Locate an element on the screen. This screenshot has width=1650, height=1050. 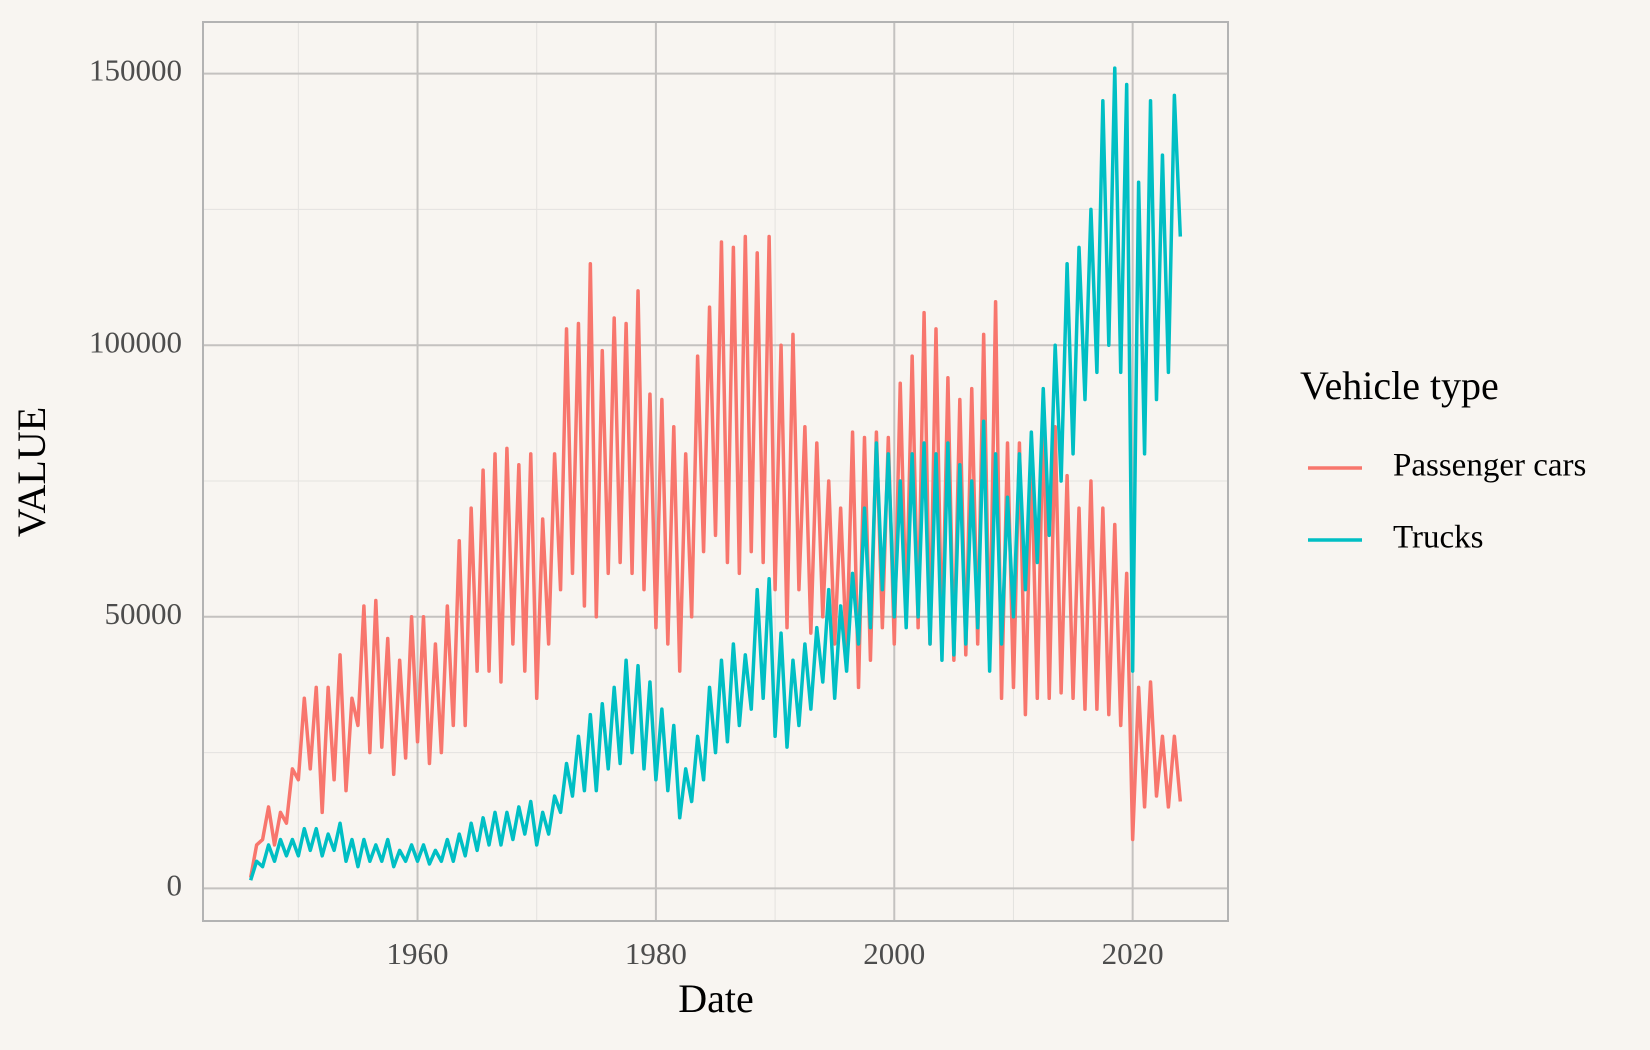
y-tick-label: 0 is located at coordinates (175, 885).